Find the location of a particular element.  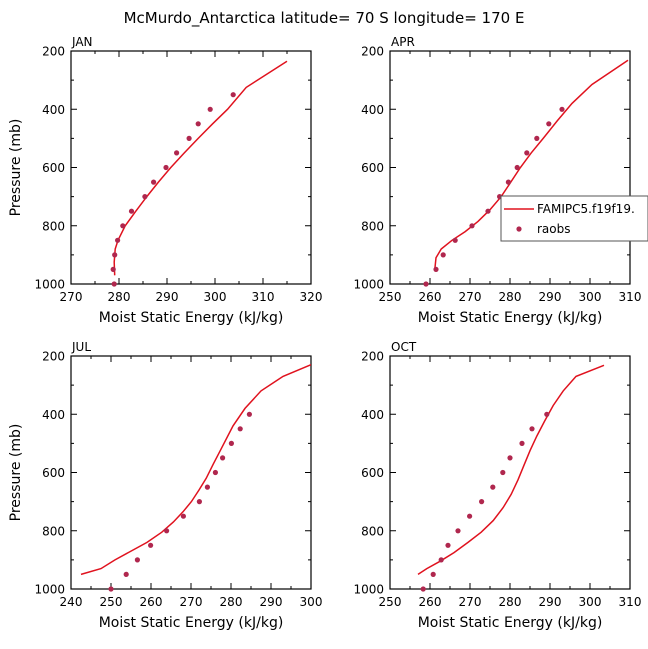

legend: FAMIPC5.f19f19. raobs is located at coordinates (574, 218).